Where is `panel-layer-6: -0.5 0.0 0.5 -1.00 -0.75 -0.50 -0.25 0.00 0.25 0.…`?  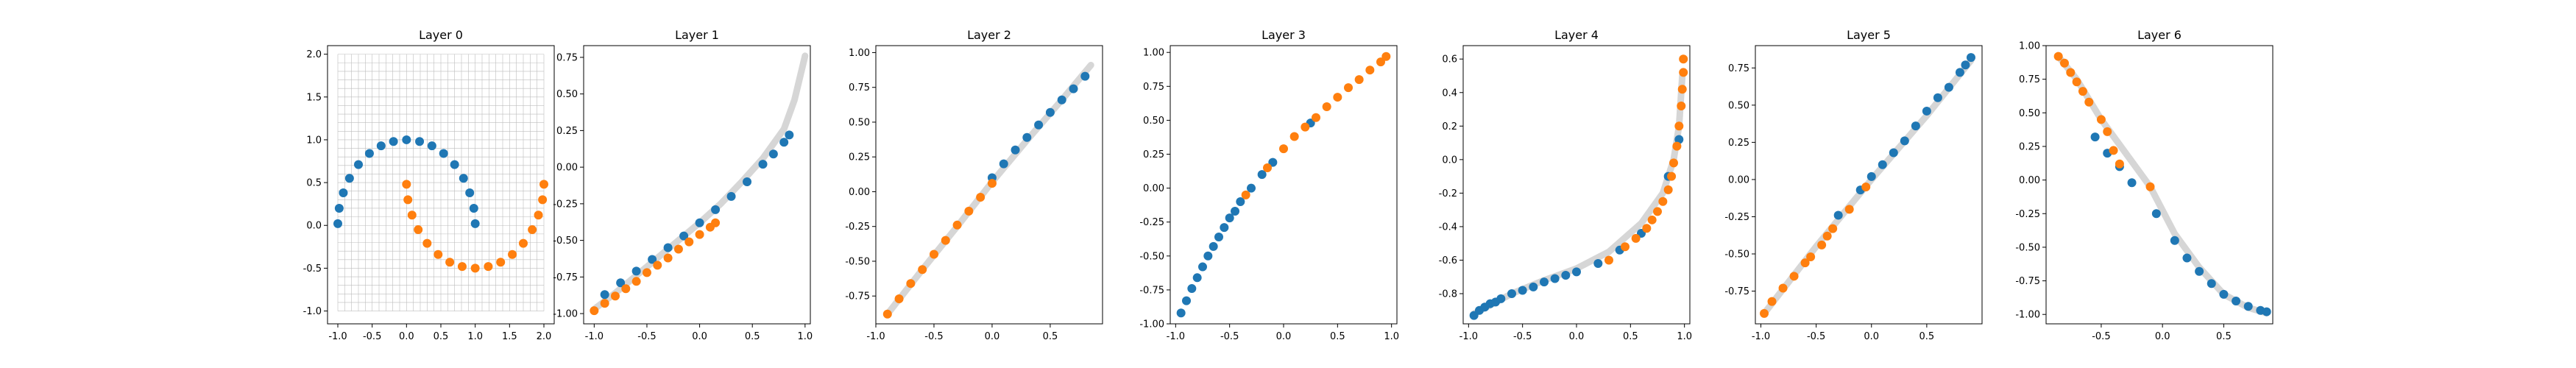
panel-layer-6: -0.5 0.0 0.5 -1.00 -0.75 -0.50 -0.25 0.00 0.25 0.… is located at coordinates (2144, 185).